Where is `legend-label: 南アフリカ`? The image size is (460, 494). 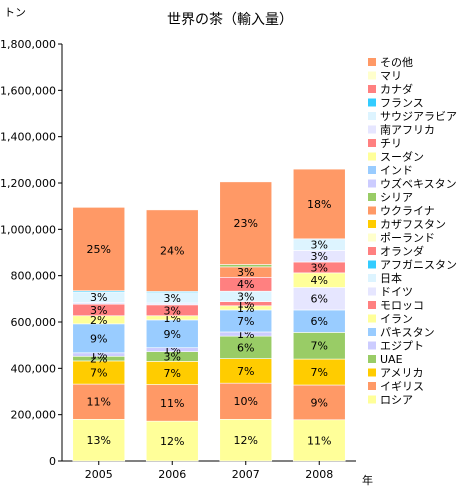 legend-label: 南アフリカ is located at coordinates (407, 130).